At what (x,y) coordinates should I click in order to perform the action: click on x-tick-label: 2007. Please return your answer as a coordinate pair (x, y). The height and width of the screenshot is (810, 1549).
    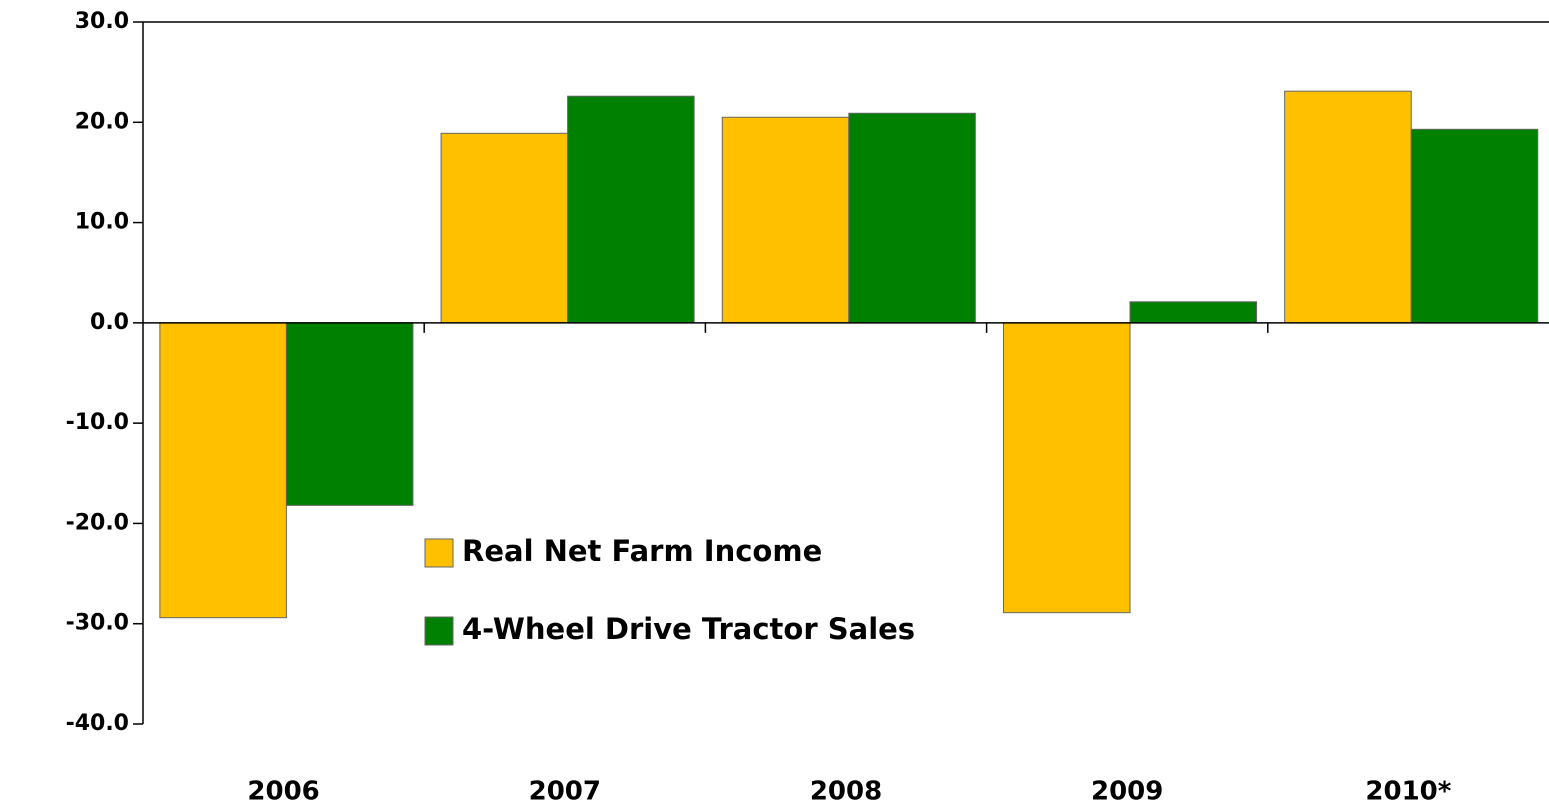
    Looking at the image, I should click on (565, 792).